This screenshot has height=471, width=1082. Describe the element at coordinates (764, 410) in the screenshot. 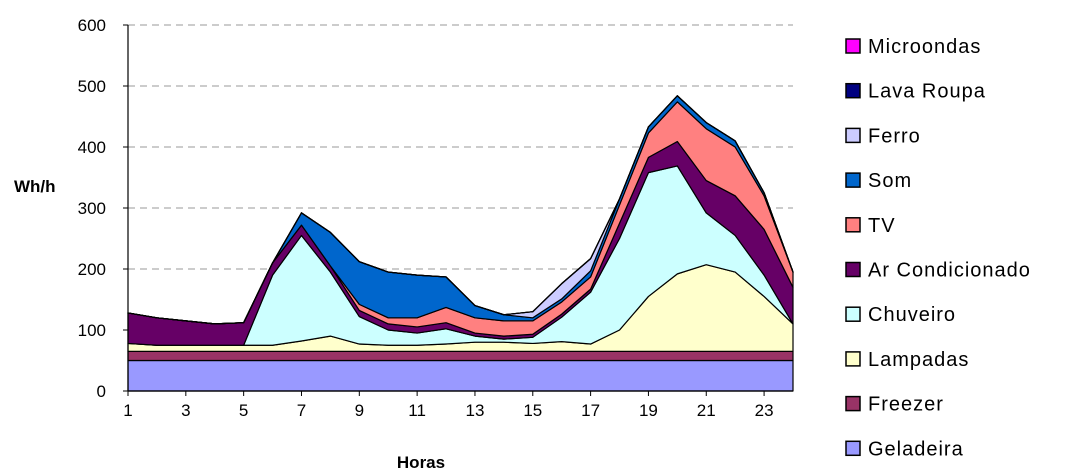

I see `x-tick-label: 23` at that location.